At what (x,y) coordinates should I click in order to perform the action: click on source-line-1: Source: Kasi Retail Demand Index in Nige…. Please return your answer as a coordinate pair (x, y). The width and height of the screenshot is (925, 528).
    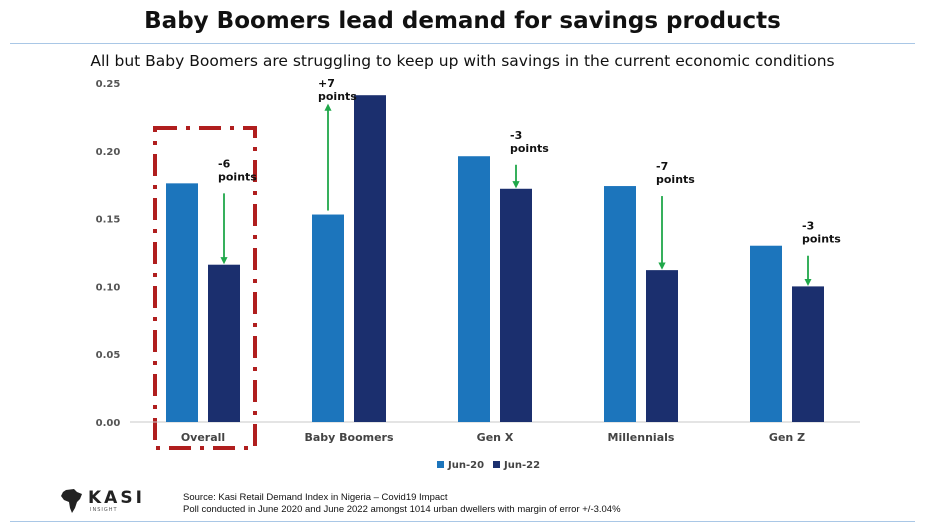
    Looking at the image, I should click on (315, 497).